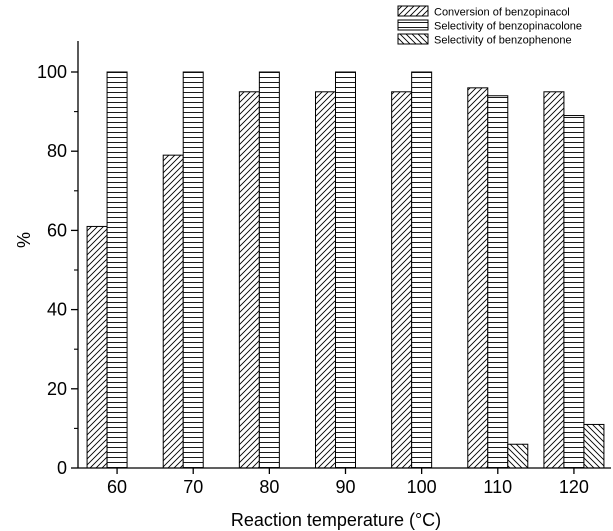 The height and width of the screenshot is (531, 613). I want to click on y-axis: 0 20 40 60 80 100, so click(58, 259).